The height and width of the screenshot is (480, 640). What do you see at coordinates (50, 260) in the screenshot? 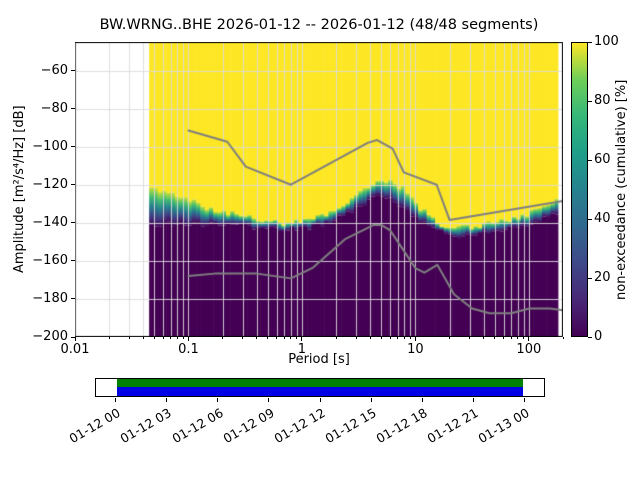
I see `y-tick-label: −160` at bounding box center [50, 260].